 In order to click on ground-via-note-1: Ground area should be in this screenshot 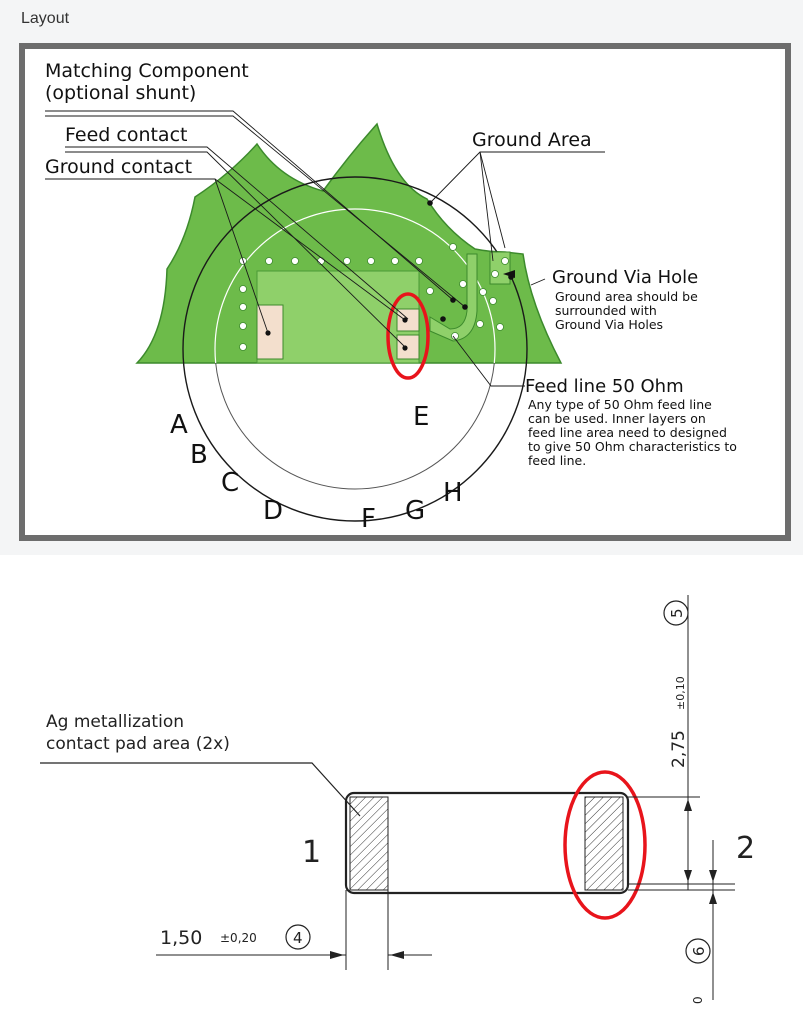, I will do `click(626, 296)`.